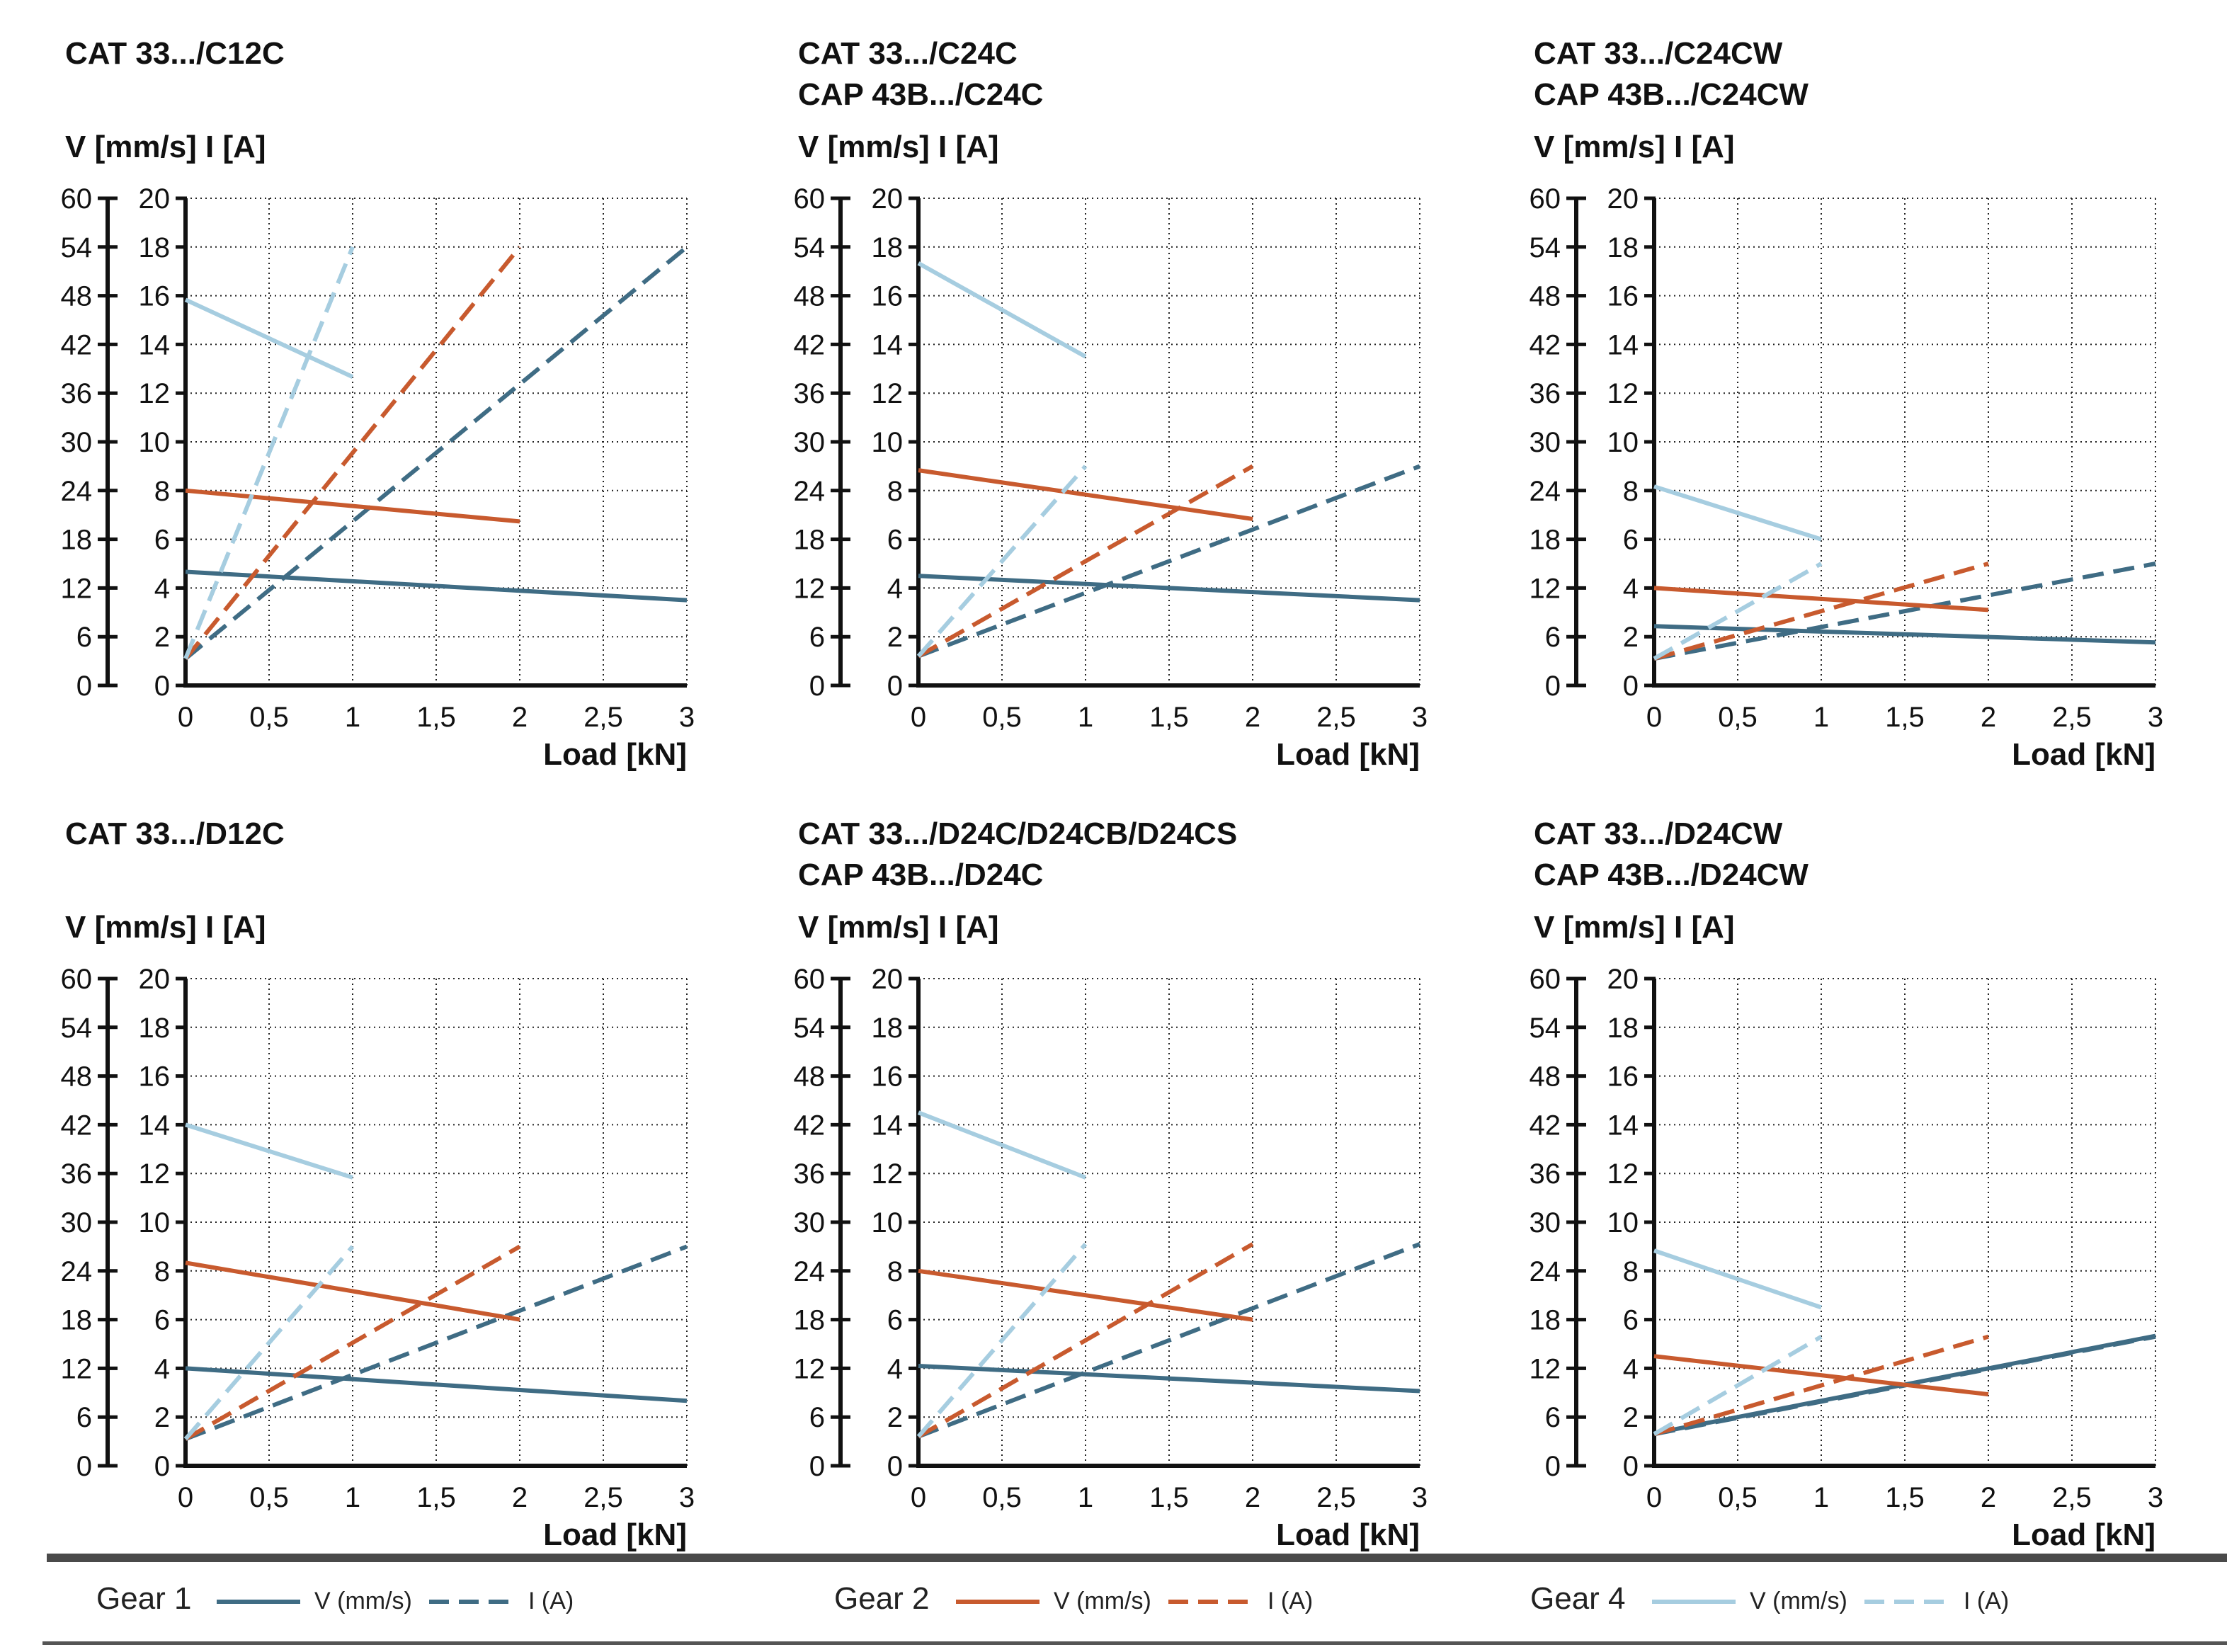 Image resolution: width=2227 pixels, height=1652 pixels. What do you see at coordinates (162, 491) in the screenshot?
I see `i-tick-label: 8` at bounding box center [162, 491].